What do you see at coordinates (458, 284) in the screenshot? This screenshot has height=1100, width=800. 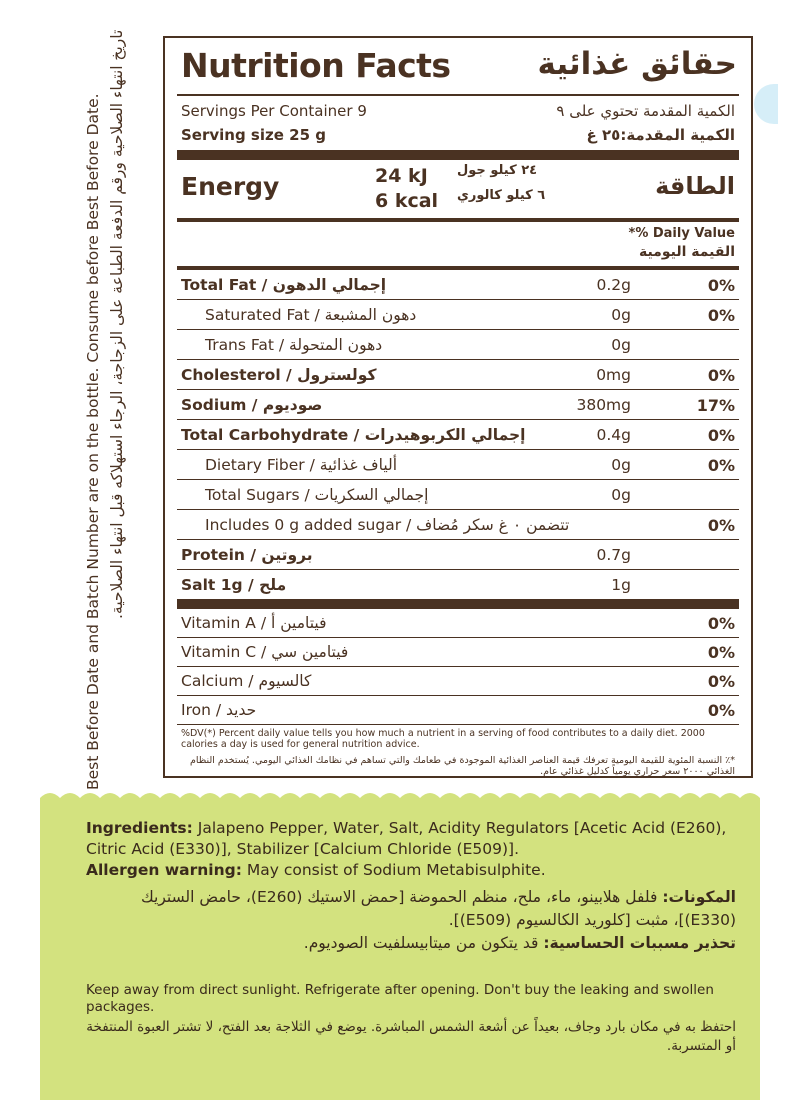 I see `nutrient-row: Total Fat / إجمالي الدهون 0.2g 0%` at bounding box center [458, 284].